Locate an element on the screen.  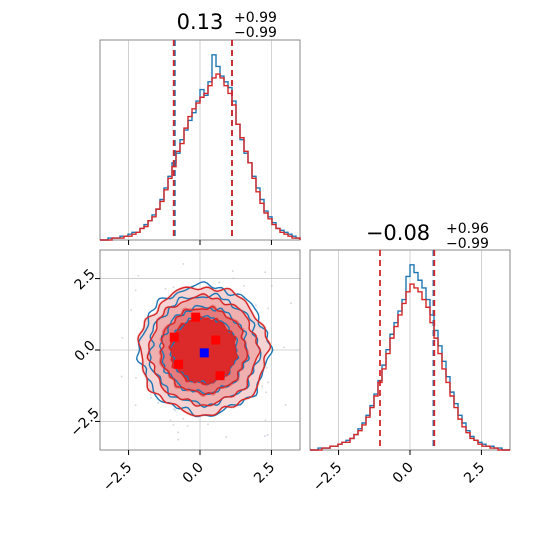
title-x: 0.13 is located at coordinates (200, 22).